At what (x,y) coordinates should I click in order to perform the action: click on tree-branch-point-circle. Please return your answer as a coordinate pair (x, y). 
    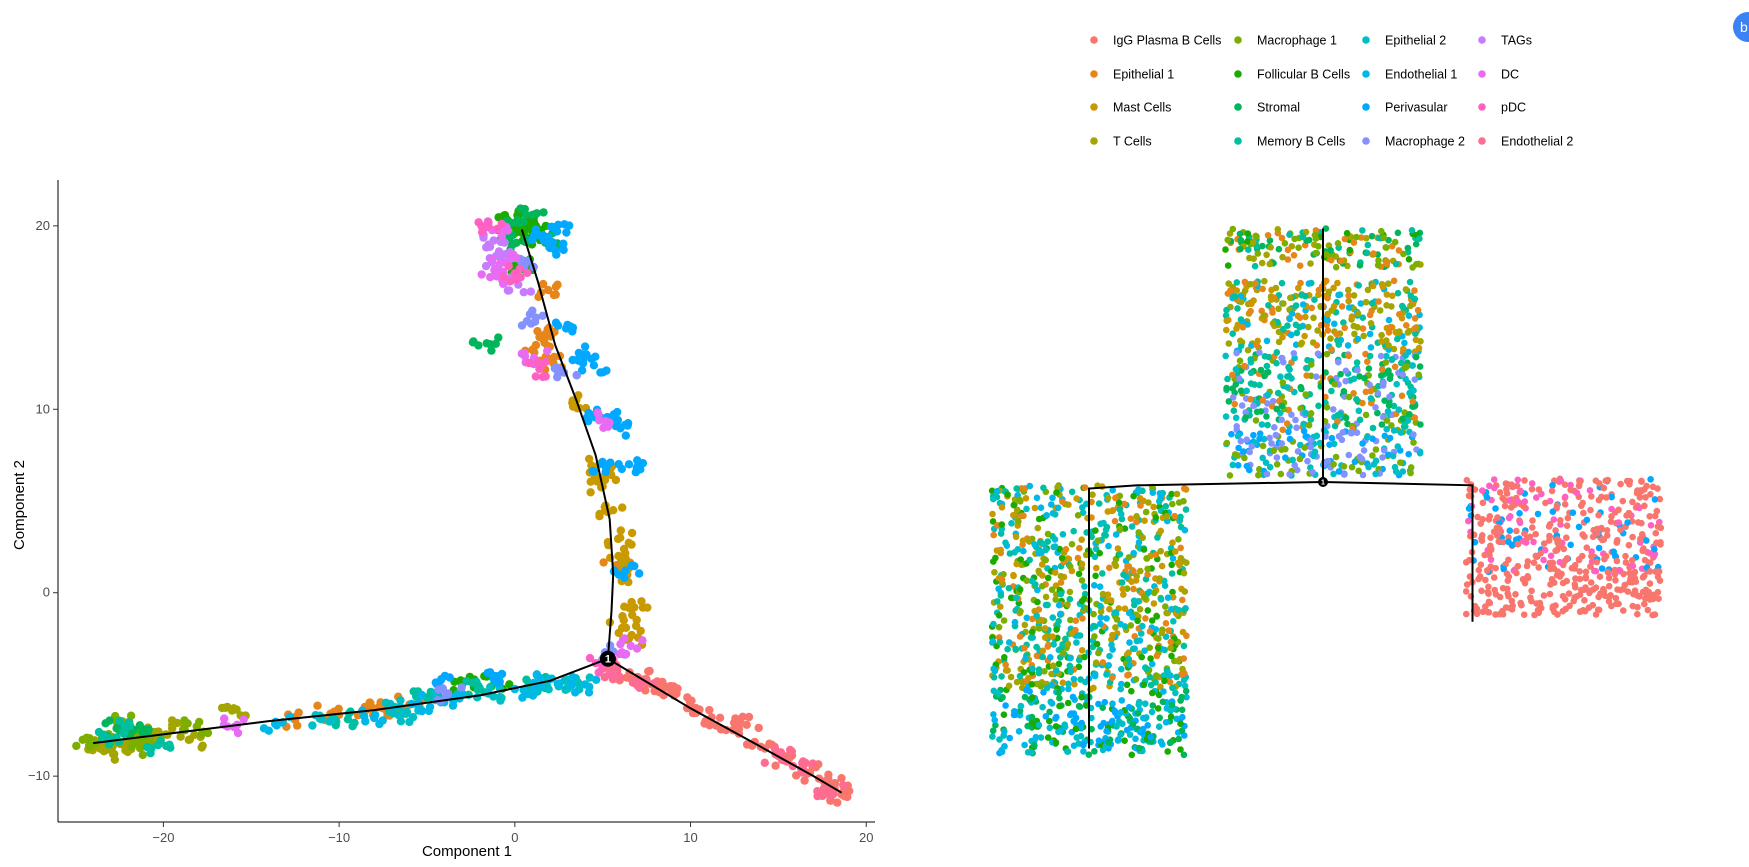
    Looking at the image, I should click on (1323, 482).